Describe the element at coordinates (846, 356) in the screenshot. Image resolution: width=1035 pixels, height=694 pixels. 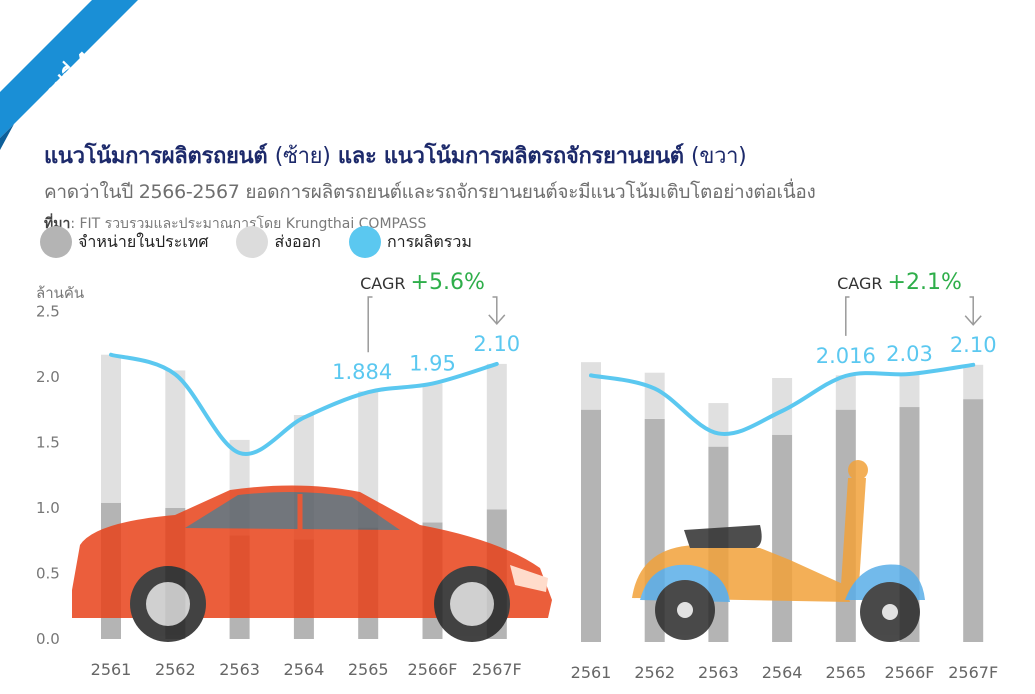
I see `total-value-label: 2.016` at that location.